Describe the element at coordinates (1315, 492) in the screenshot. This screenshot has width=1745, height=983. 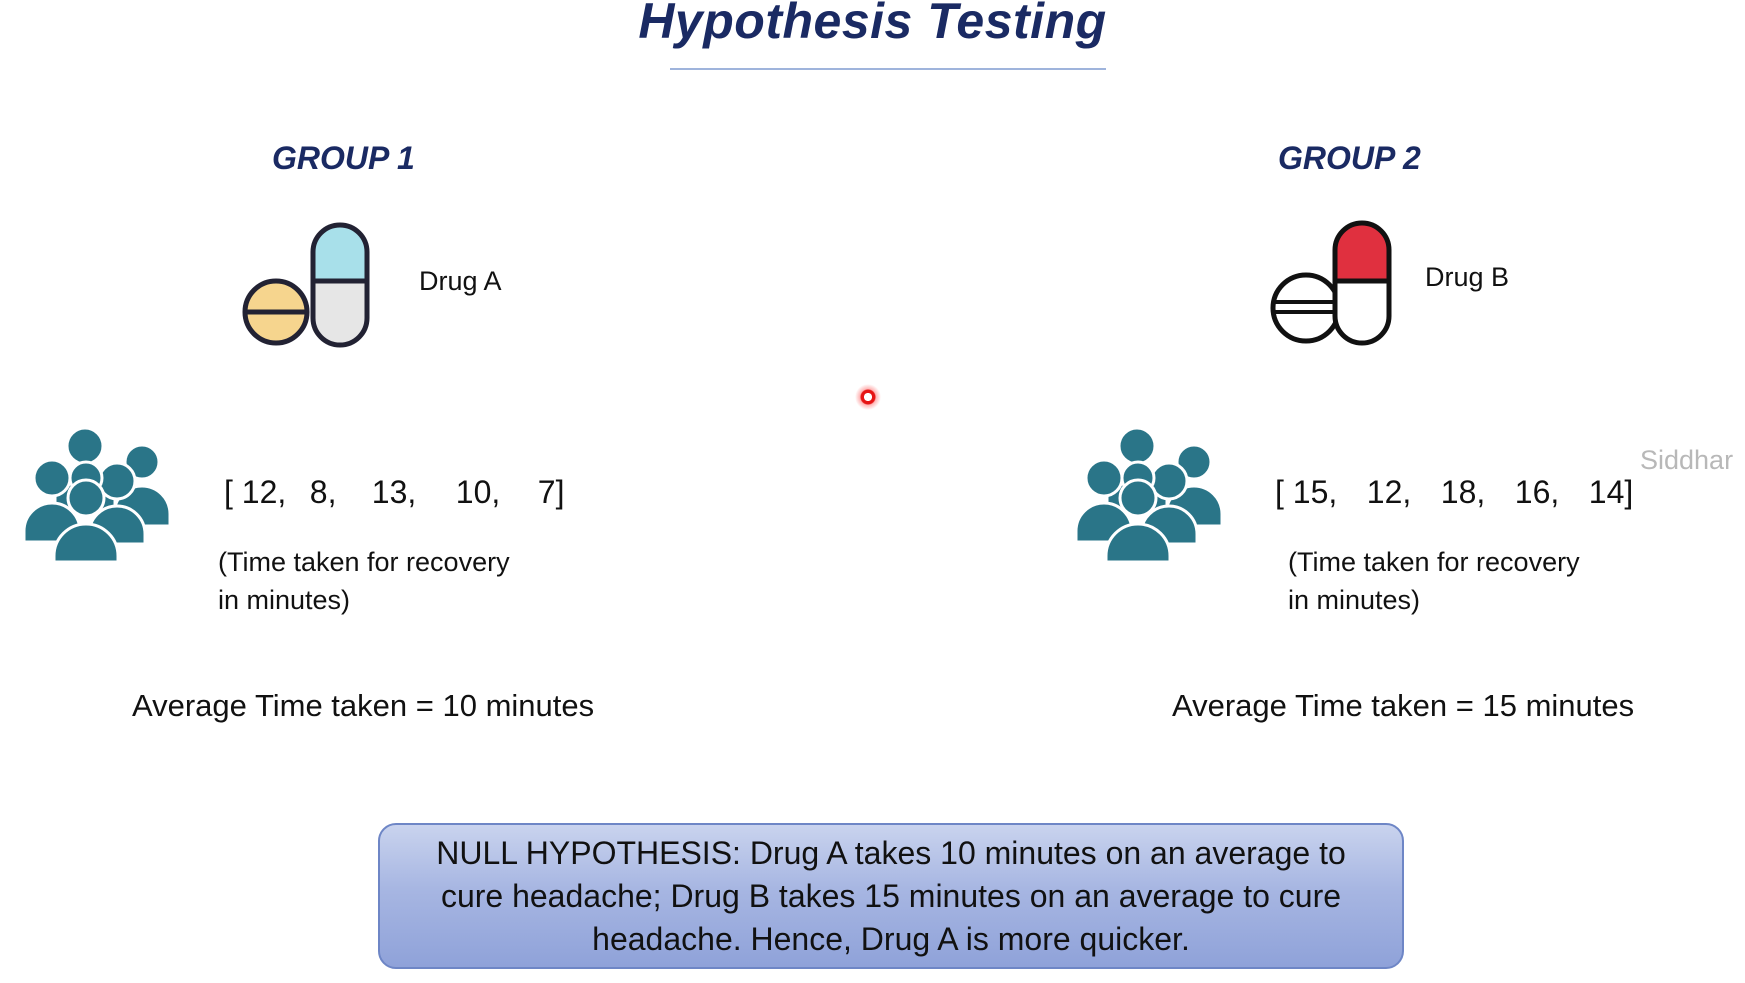
I see `group-2-value: 15,` at that location.